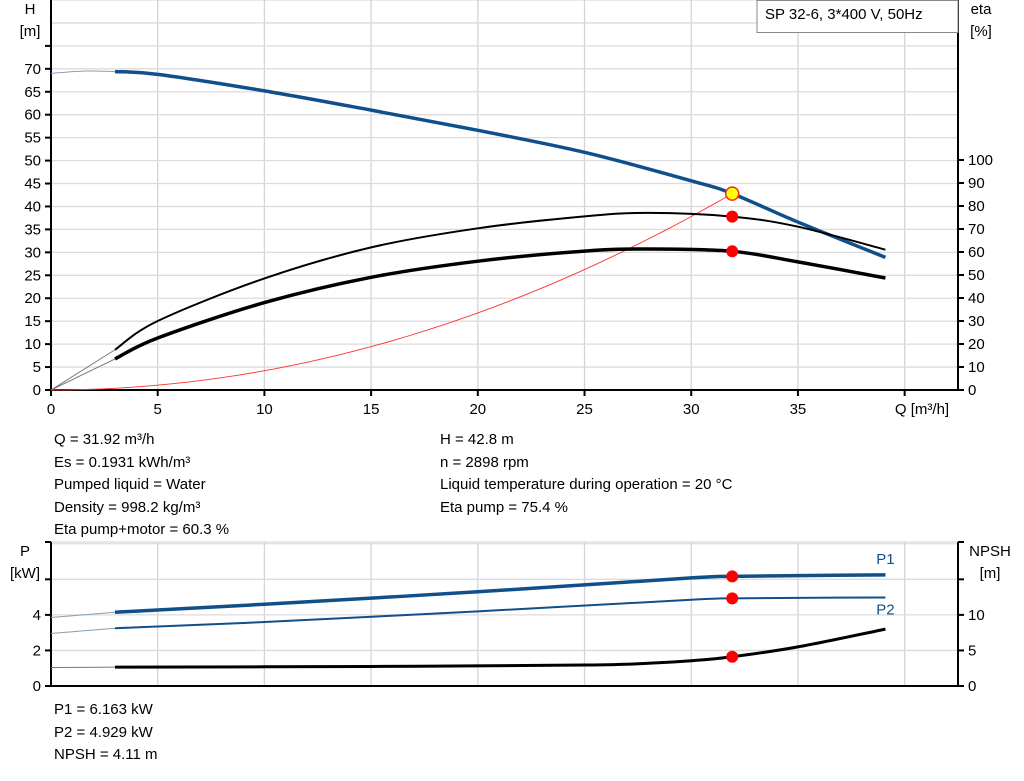 The image size is (1024, 781). What do you see at coordinates (83, 615) in the screenshot?
I see `p1-extrapolated-line` at bounding box center [83, 615].